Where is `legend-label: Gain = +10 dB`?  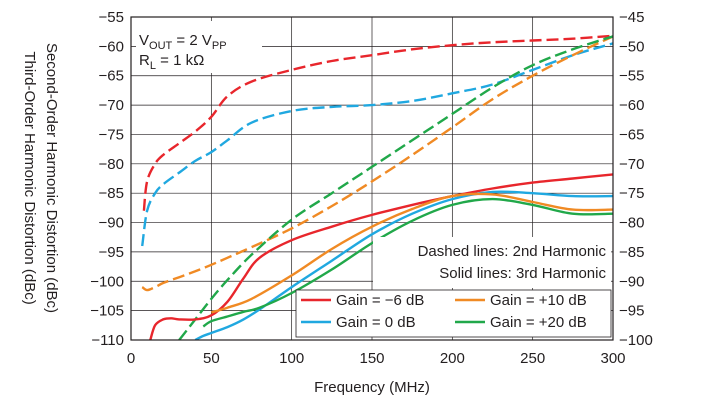
legend-label: Gain = +10 dB is located at coordinates (538, 300).